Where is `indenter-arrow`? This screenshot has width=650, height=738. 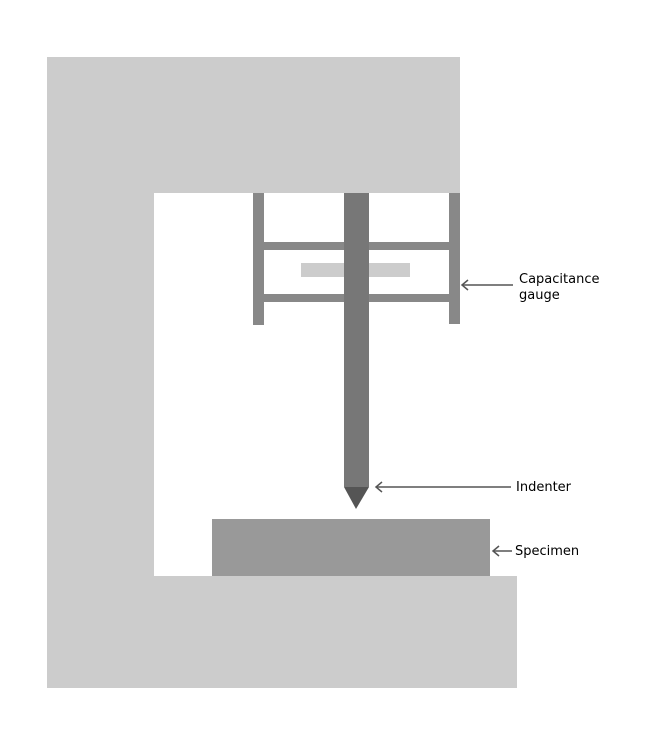
indenter-arrow is located at coordinates (442, 487).